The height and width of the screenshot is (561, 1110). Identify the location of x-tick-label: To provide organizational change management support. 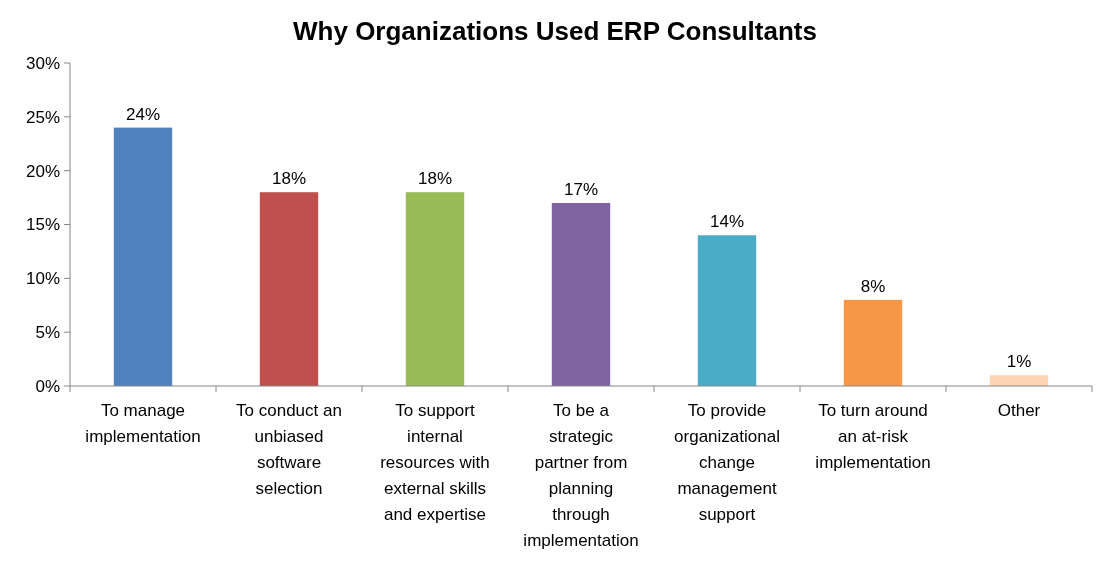
(727, 462).